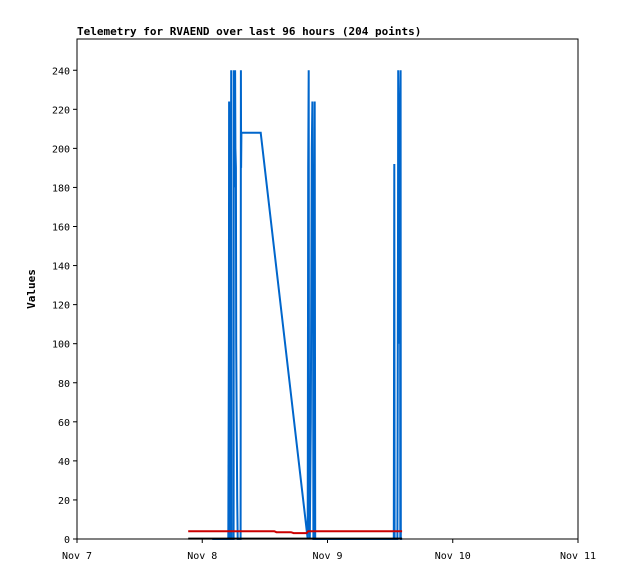 This screenshot has width=618, height=579. What do you see at coordinates (31, 289) in the screenshot?
I see `y-axis-label: Values` at bounding box center [31, 289].